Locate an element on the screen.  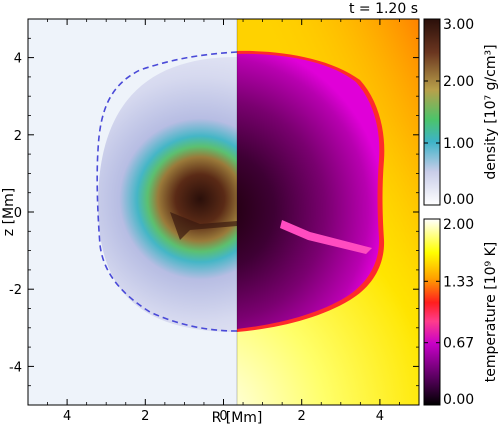
temperature-jet is located at coordinates (326, 237).